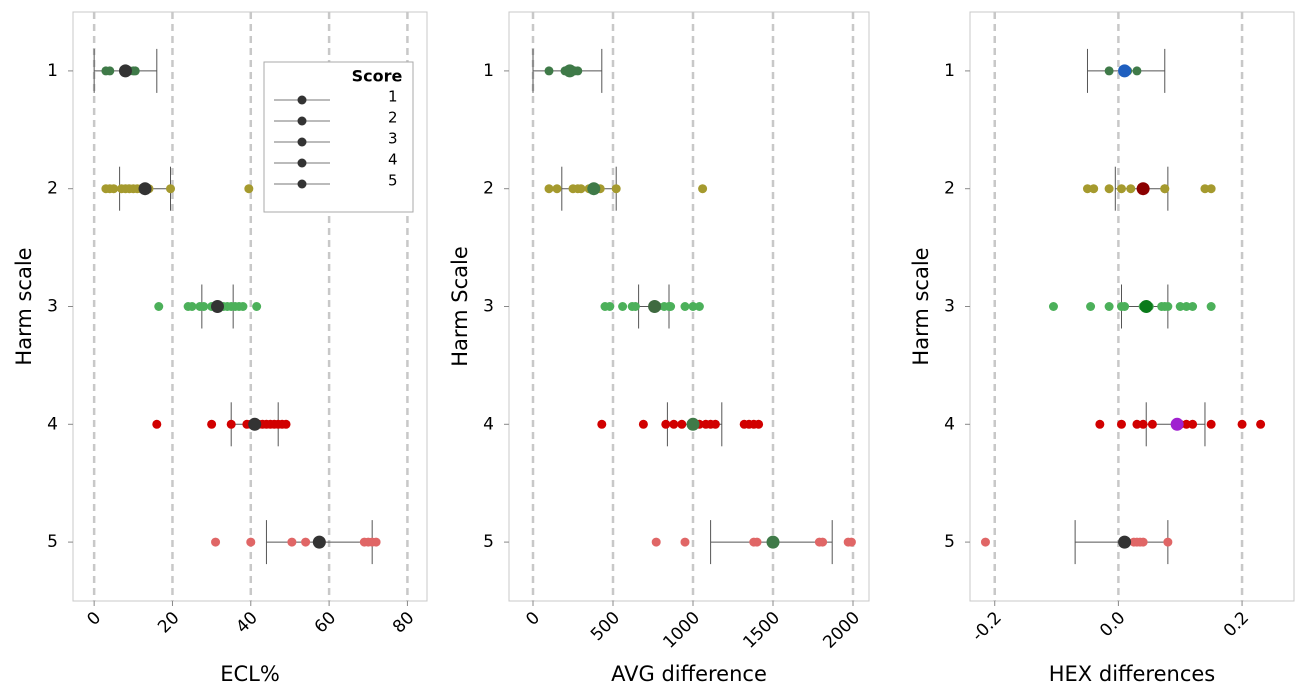  Describe the element at coordinates (403, 622) in the screenshot. I see `x-tick-label: 80` at that location.